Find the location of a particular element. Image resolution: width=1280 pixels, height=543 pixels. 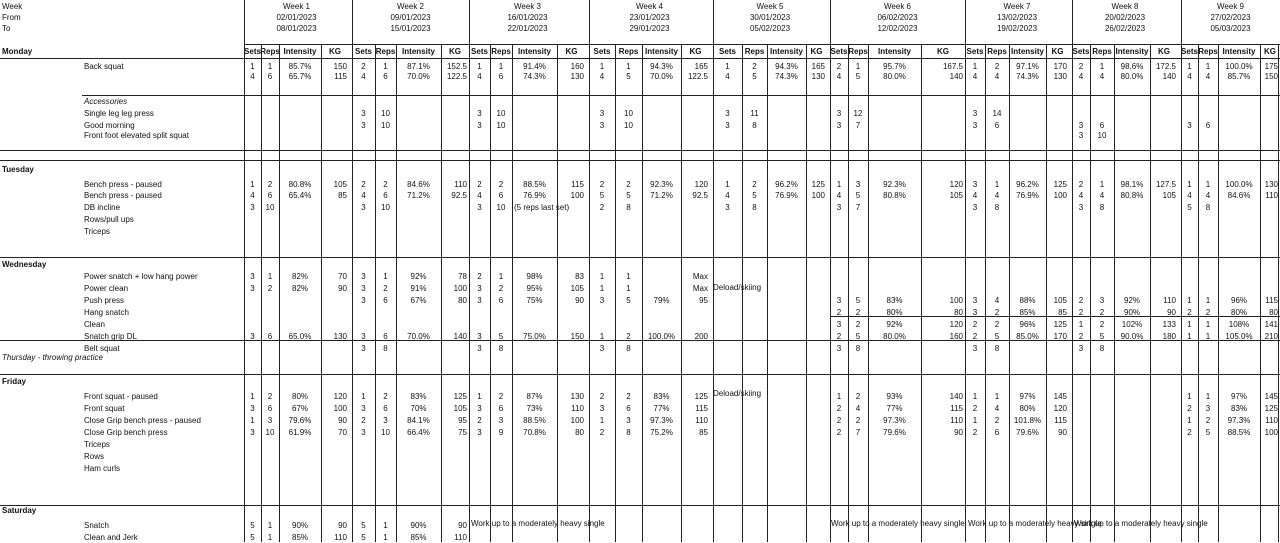

table-cell: 80.8% is located at coordinates (894, 195).